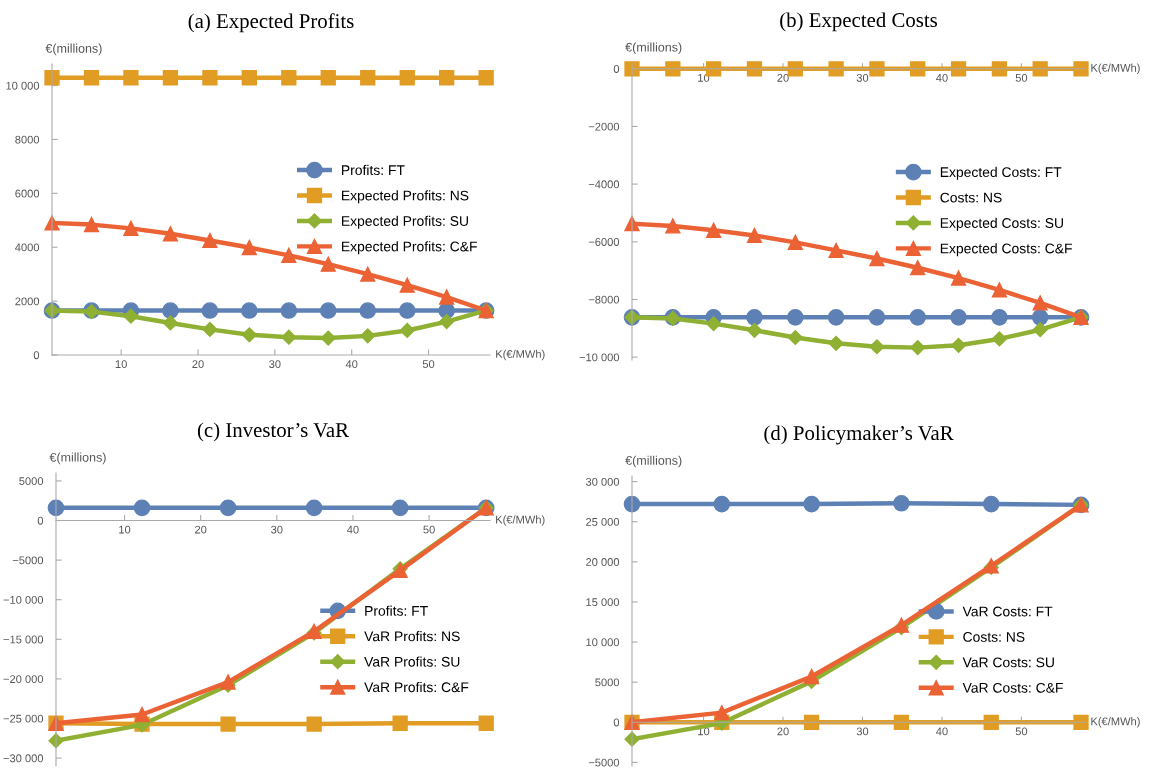 This screenshot has width=1155, height=768. Describe the element at coordinates (23, 758) in the screenshot. I see `y-tick-label: −30 000` at that location.